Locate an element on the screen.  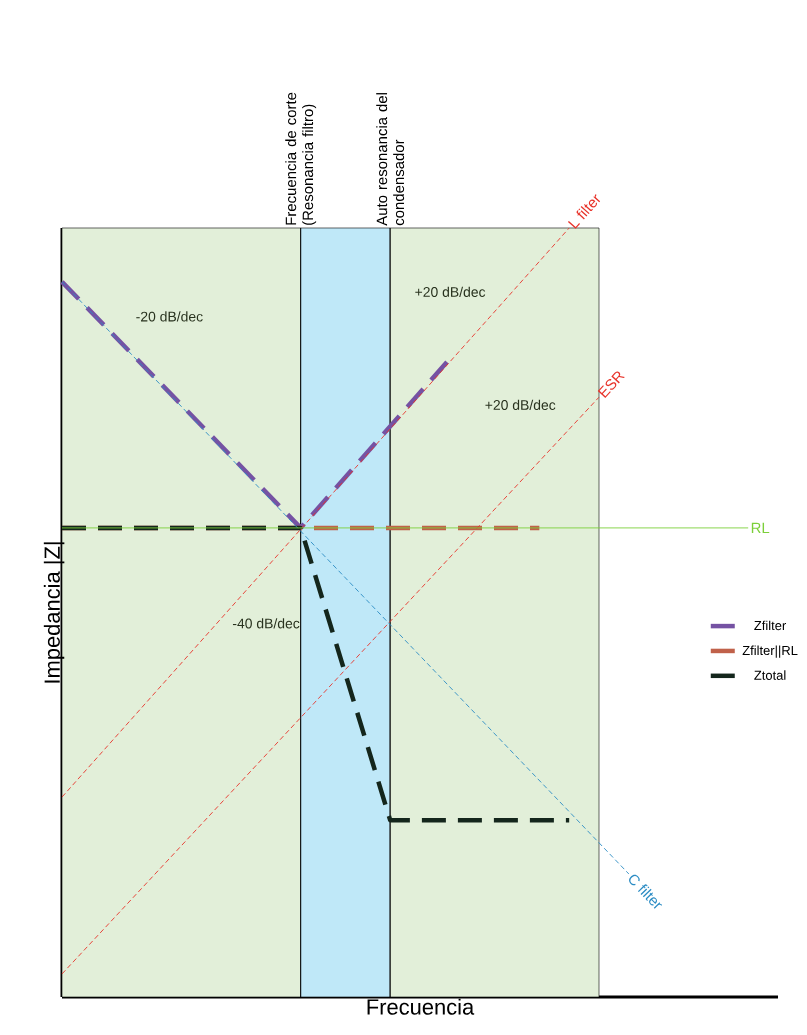
legend-label: Zfilter is located at coordinates (770, 625).